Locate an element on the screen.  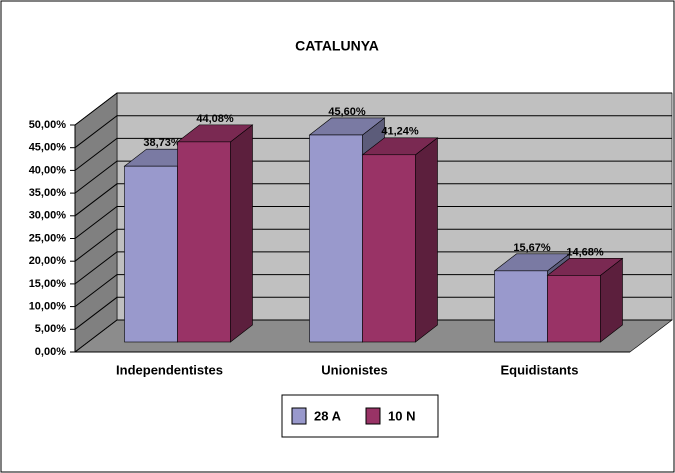
chart-title: CATALUNYA is located at coordinates (337, 46).